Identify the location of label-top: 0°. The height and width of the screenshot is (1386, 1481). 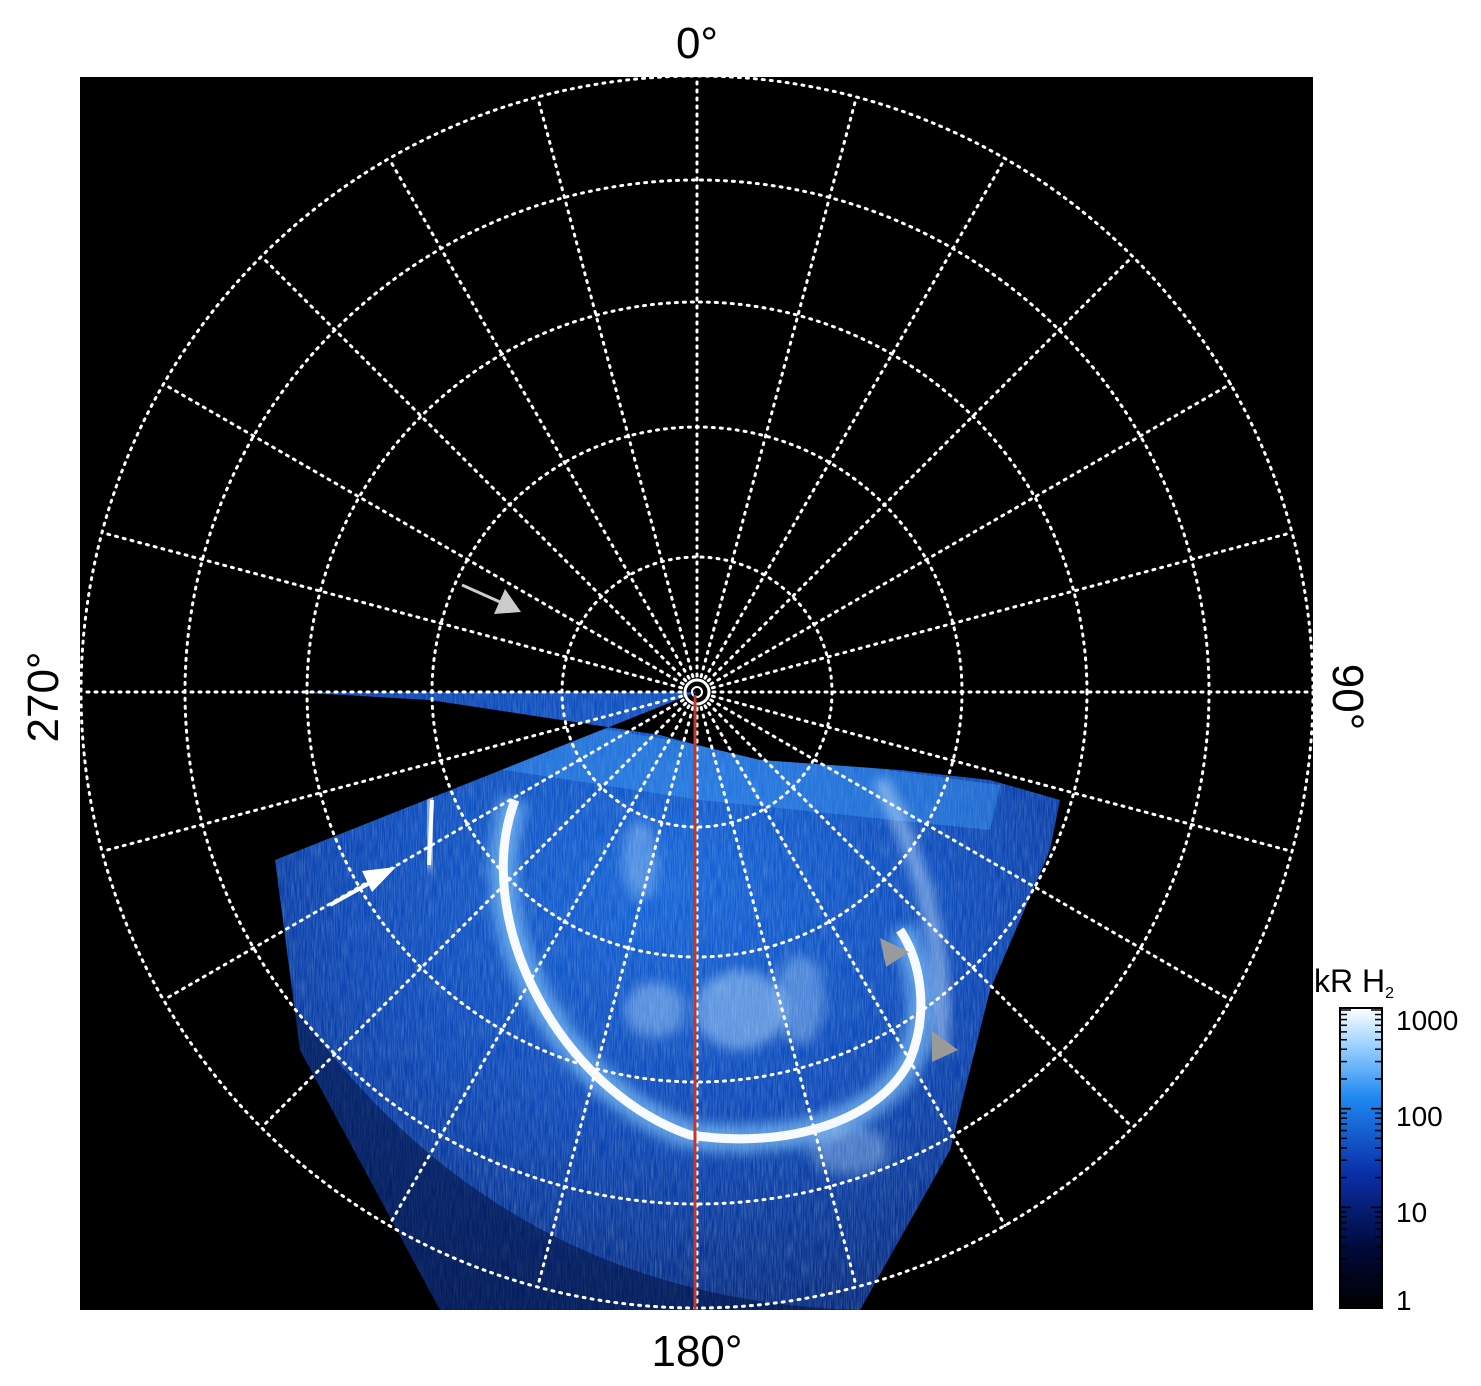
(697, 43).